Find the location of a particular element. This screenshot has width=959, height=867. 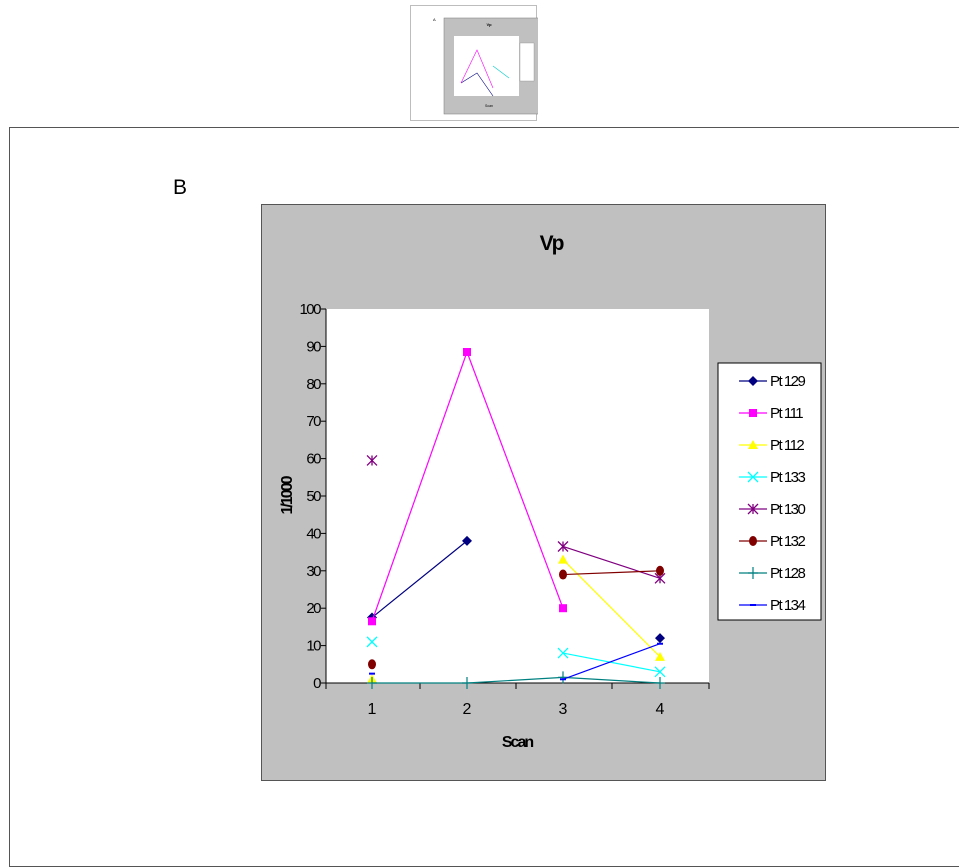

y-axis: 0 10 20 30 40 50 60 70 80 90 100 is located at coordinates (313, 496).